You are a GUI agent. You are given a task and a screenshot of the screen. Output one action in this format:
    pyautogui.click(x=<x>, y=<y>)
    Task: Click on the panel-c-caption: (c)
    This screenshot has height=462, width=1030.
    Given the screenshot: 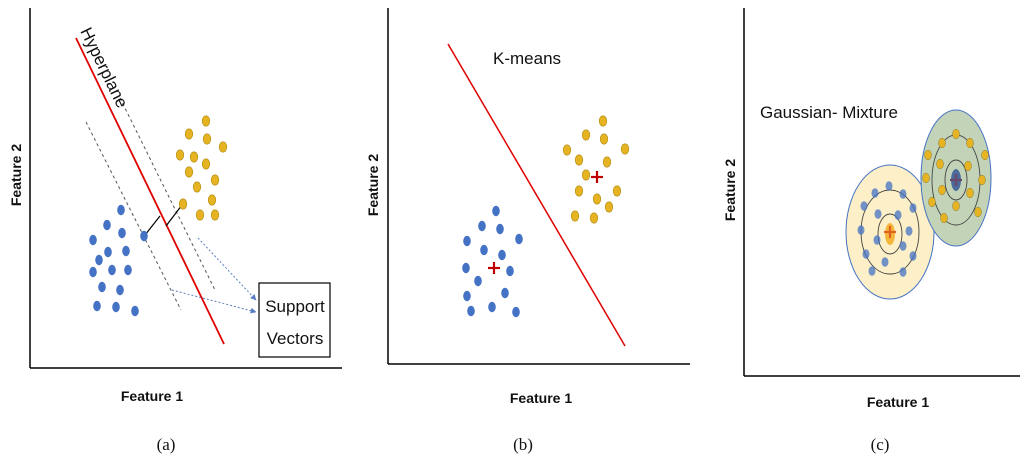 What is the action you would take?
    pyautogui.click(x=880, y=444)
    